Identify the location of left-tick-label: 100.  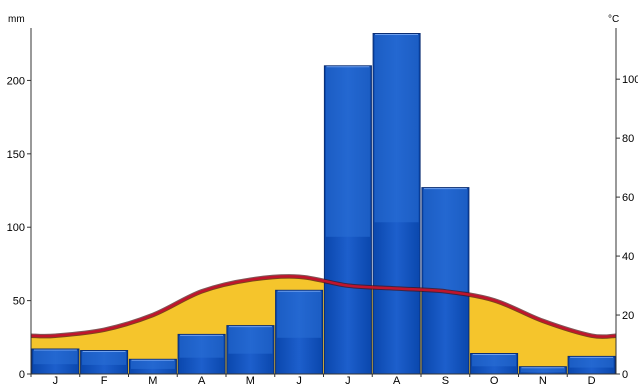
(16, 228).